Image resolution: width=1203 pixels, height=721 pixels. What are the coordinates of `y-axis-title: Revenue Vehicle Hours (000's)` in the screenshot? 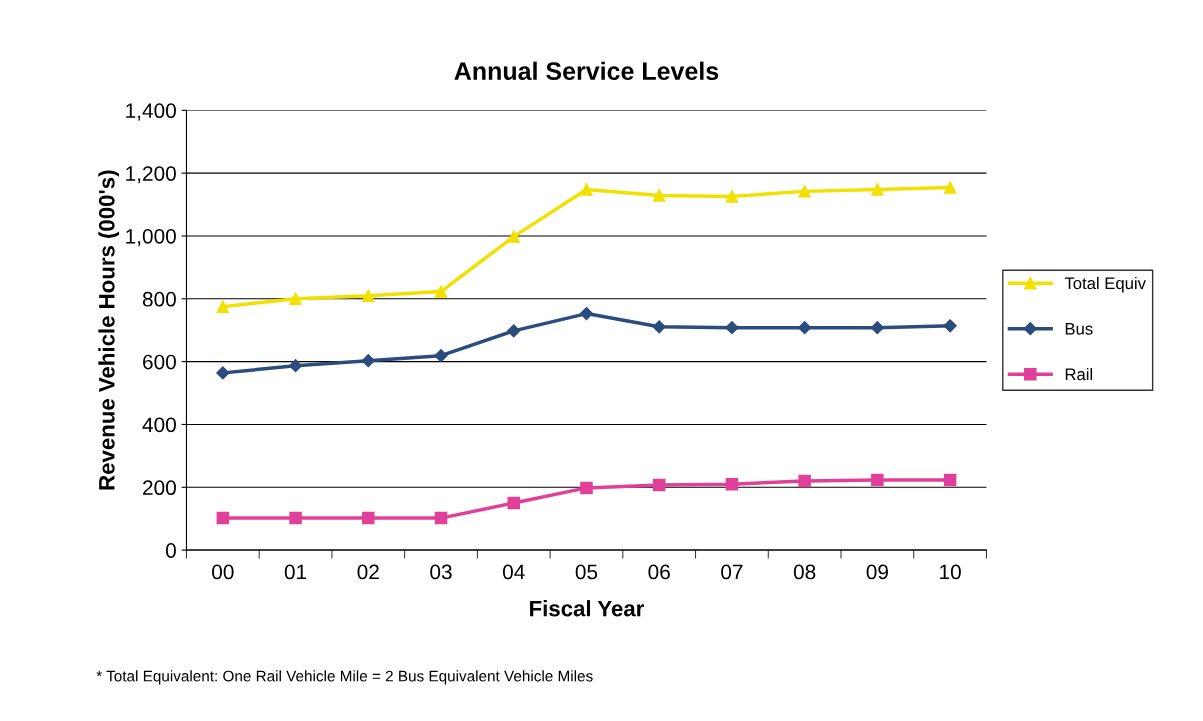 It's located at (109, 330).